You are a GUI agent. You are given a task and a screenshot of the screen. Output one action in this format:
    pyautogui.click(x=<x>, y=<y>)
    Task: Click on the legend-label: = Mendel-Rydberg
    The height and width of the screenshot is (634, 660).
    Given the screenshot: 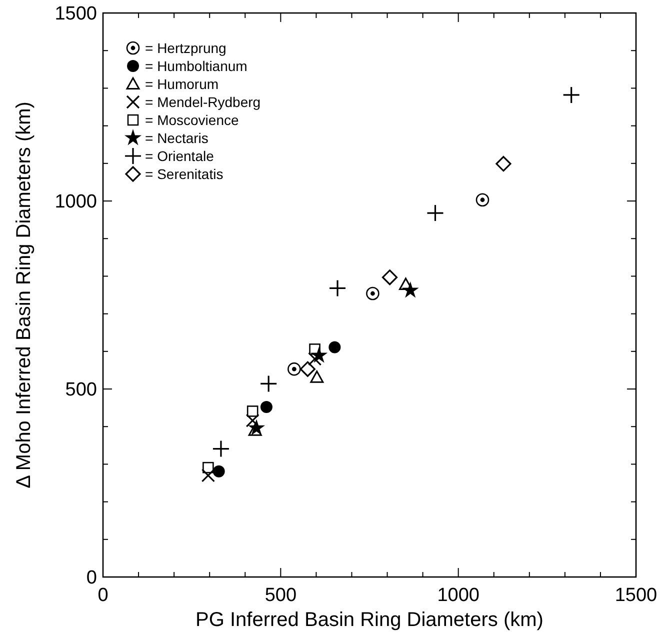 What is the action you would take?
    pyautogui.click(x=203, y=102)
    